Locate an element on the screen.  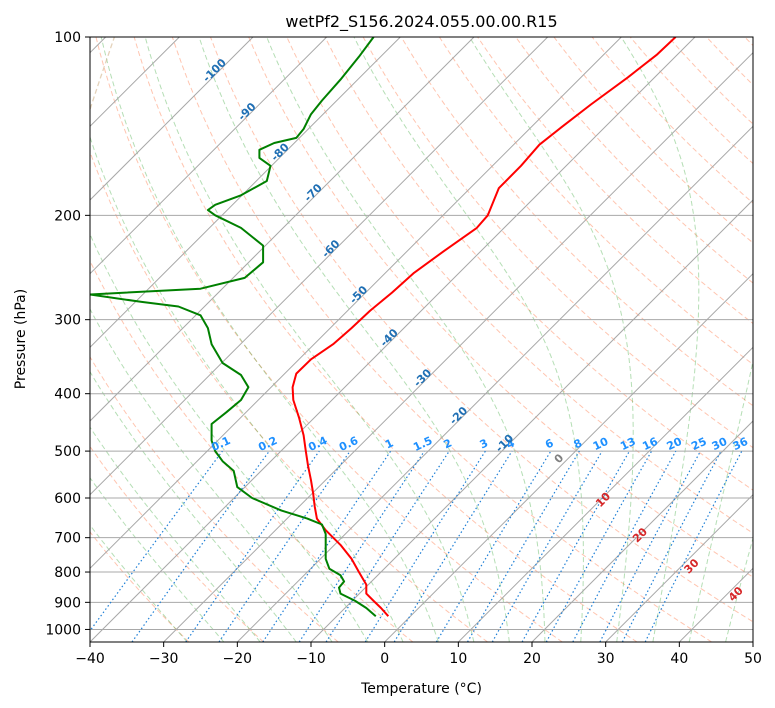
x-tick-label: −10 is located at coordinates (311, 659).